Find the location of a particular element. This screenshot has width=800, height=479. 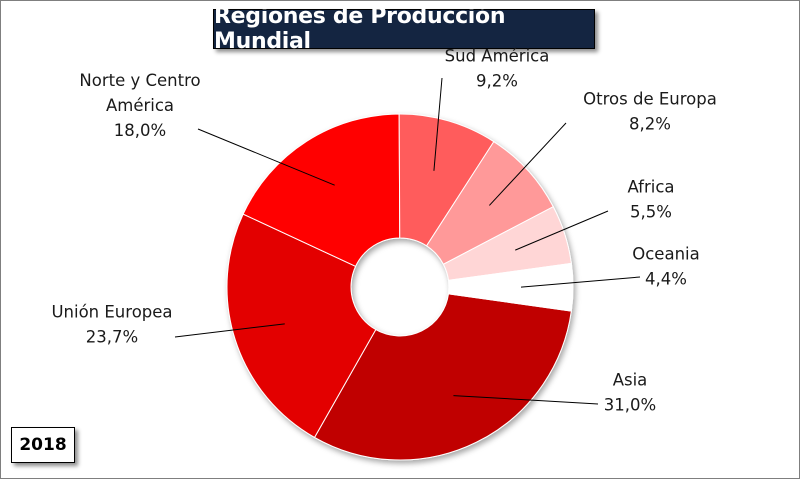

slice-sud-américa is located at coordinates (446, 180).